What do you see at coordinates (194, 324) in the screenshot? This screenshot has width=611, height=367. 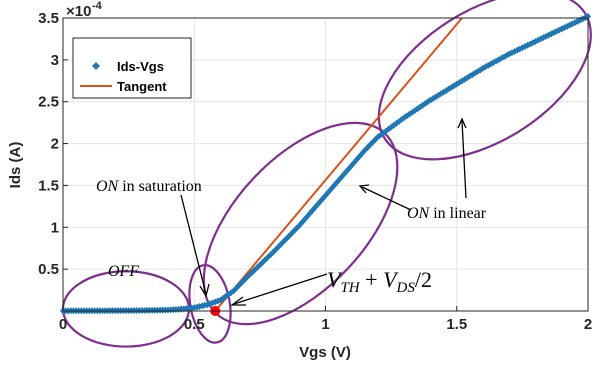 I see `x-tick-label: 0.5` at bounding box center [194, 324].